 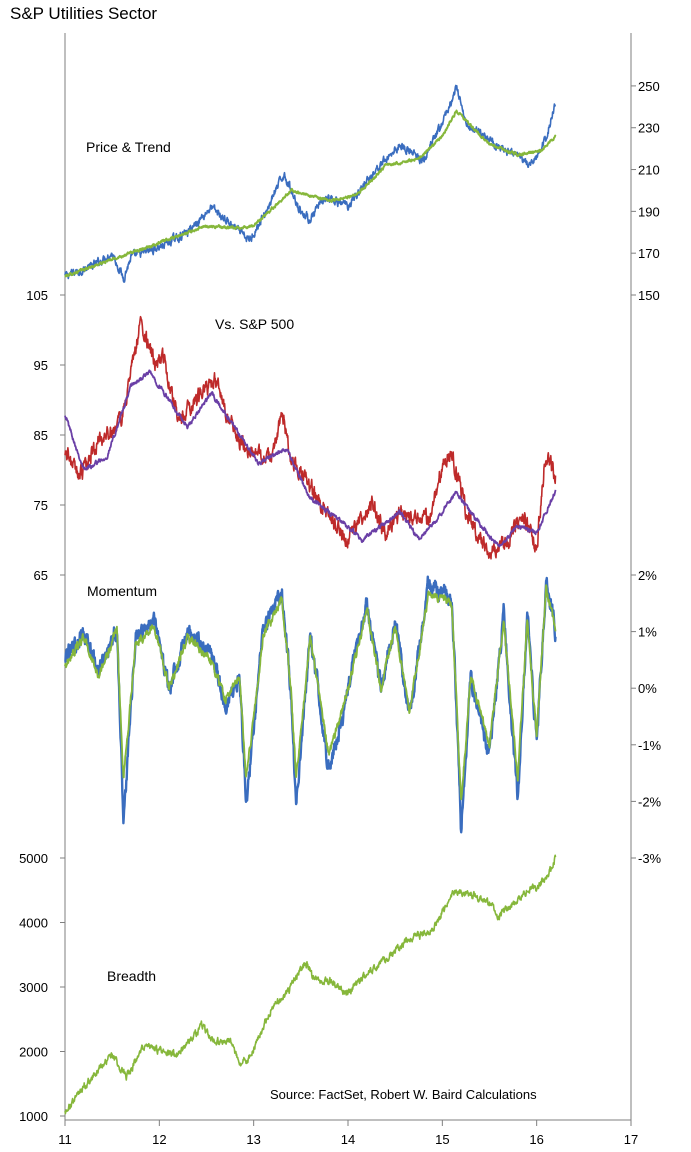 What do you see at coordinates (253, 1139) in the screenshot?
I see `x-tick-label: 13` at bounding box center [253, 1139].